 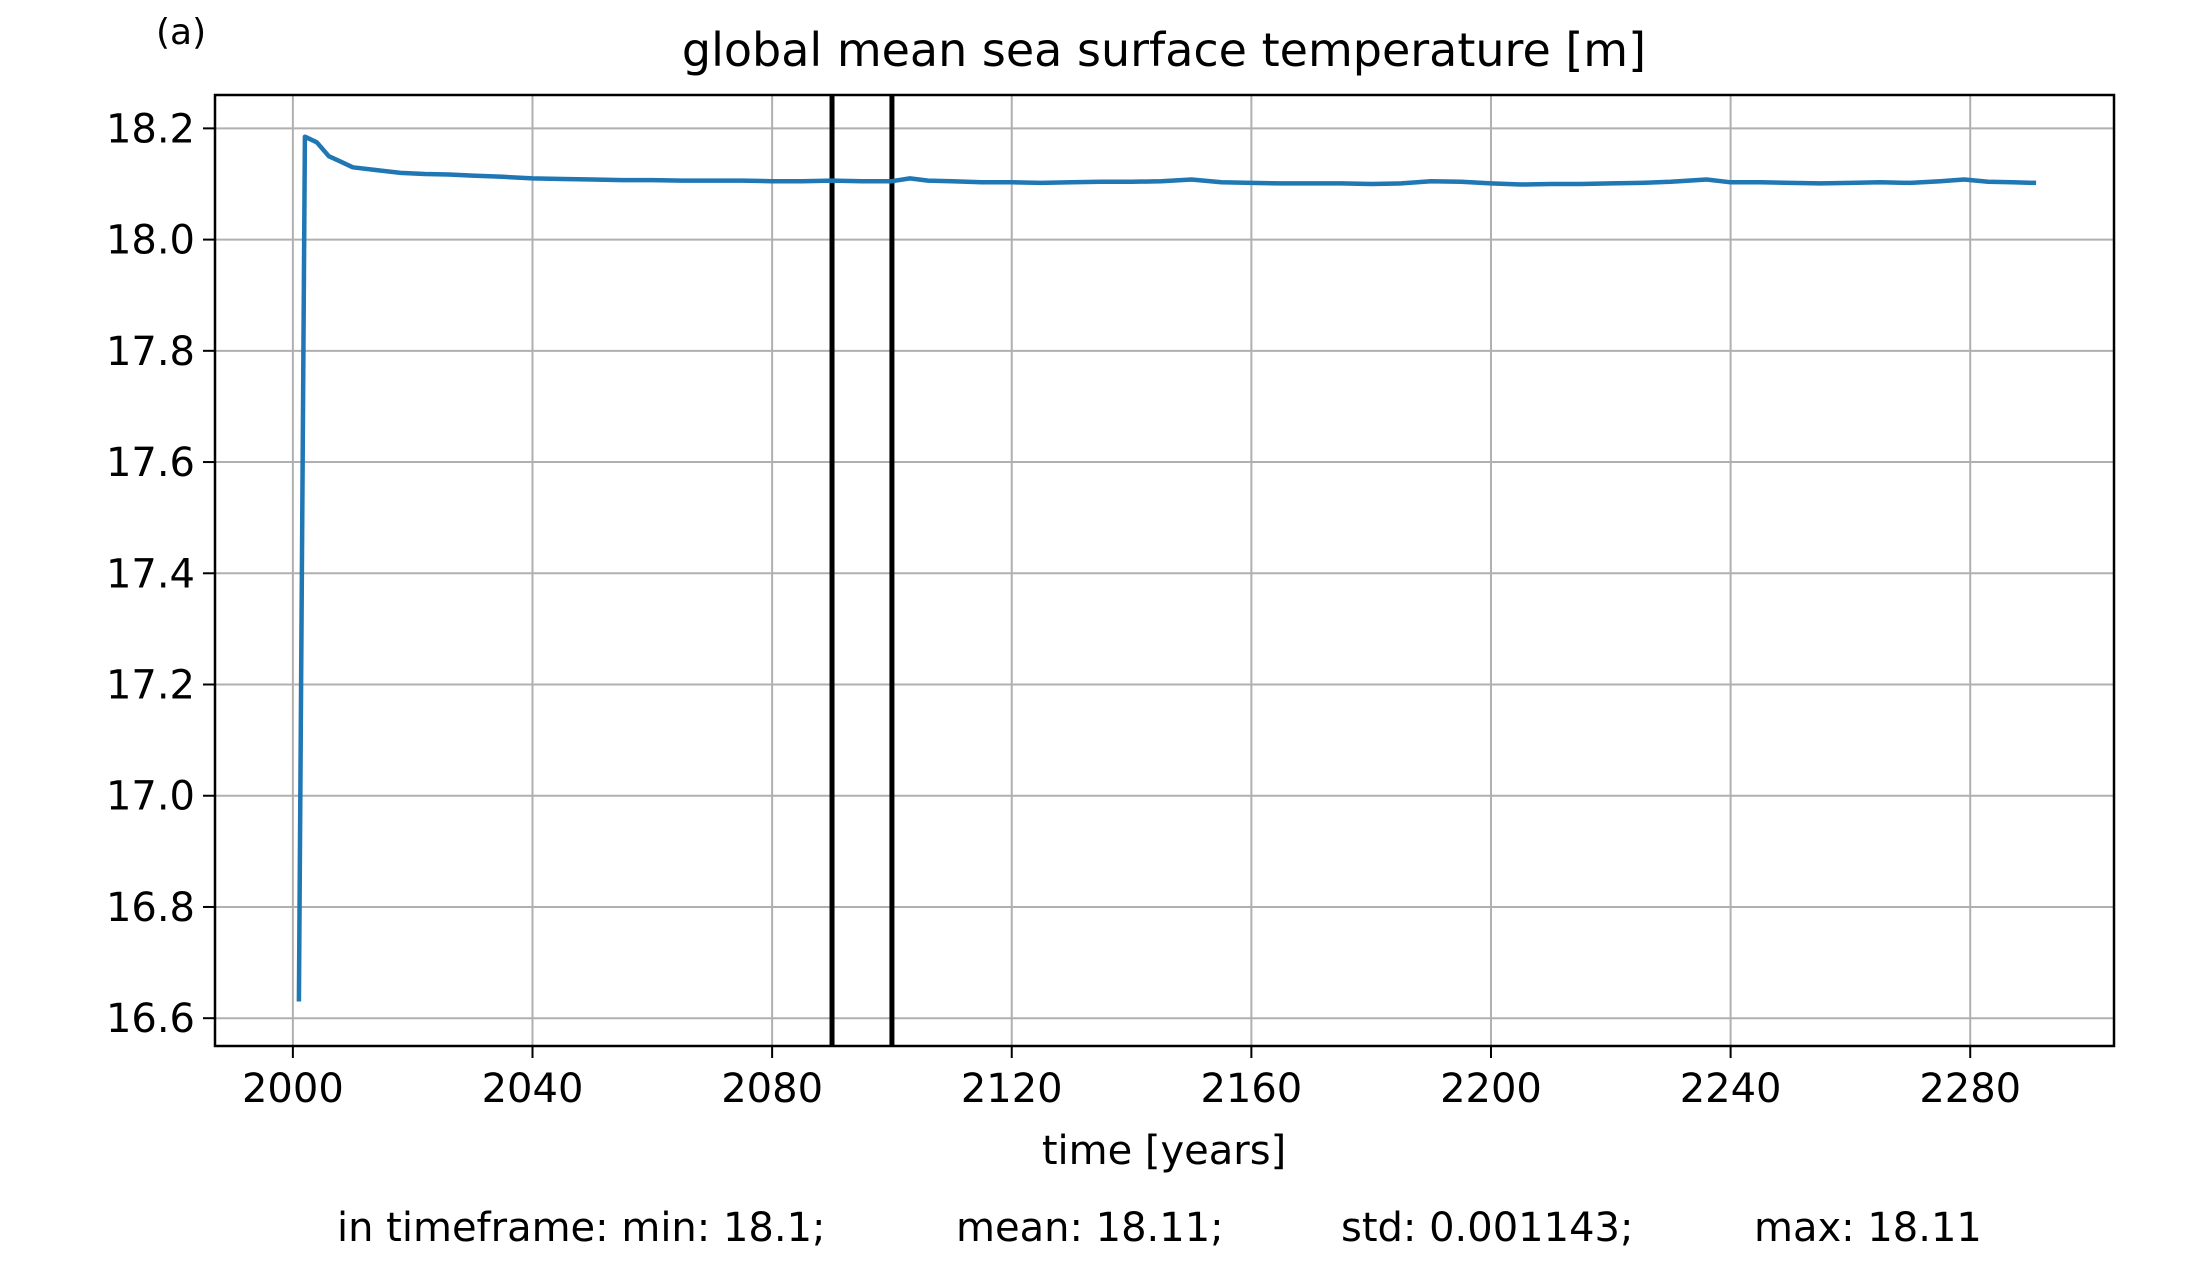 I want to click on y-axis: 16.6 16.8 17.0 17.2 17.4 17.6 17.8 18.0 18.2, so click(x=160, y=574).